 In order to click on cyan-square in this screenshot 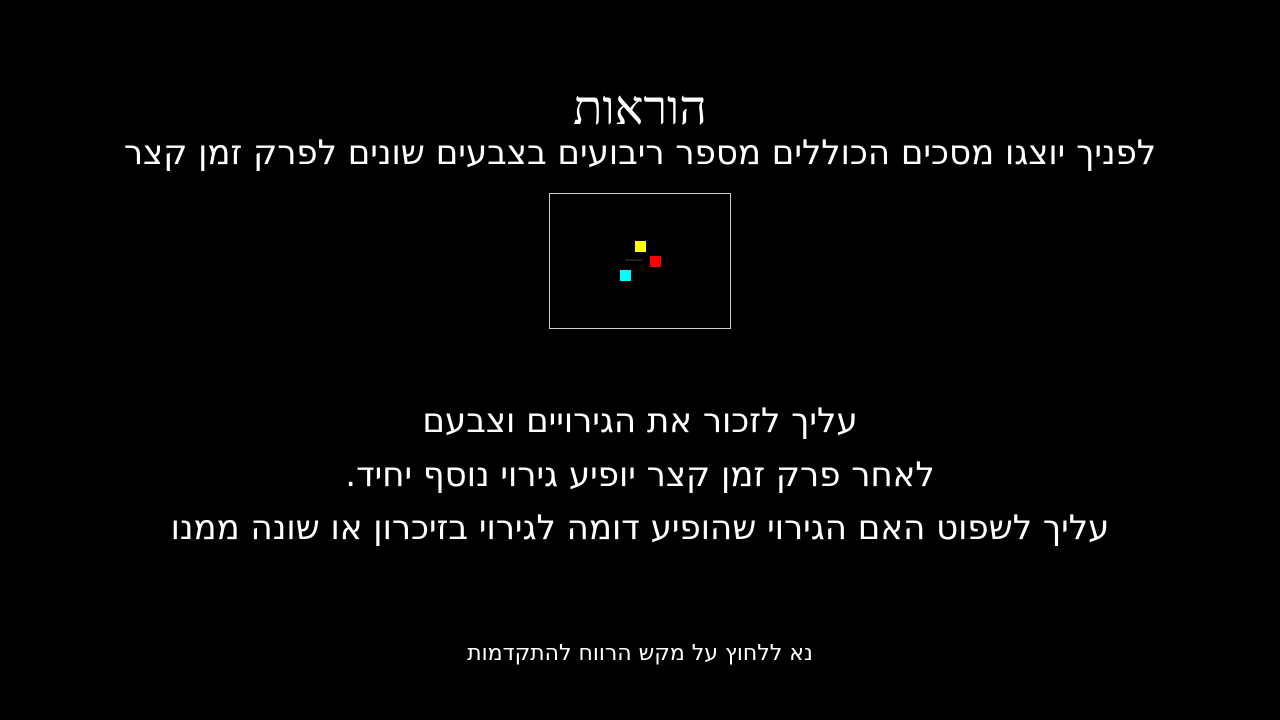, I will do `click(625, 275)`.